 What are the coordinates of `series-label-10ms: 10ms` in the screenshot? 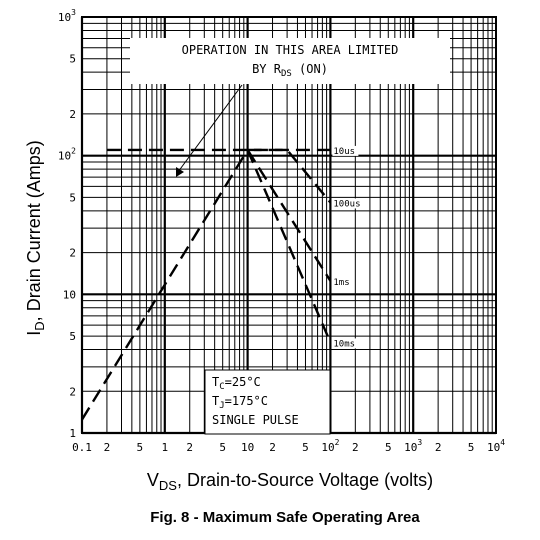 It's located at (344, 344).